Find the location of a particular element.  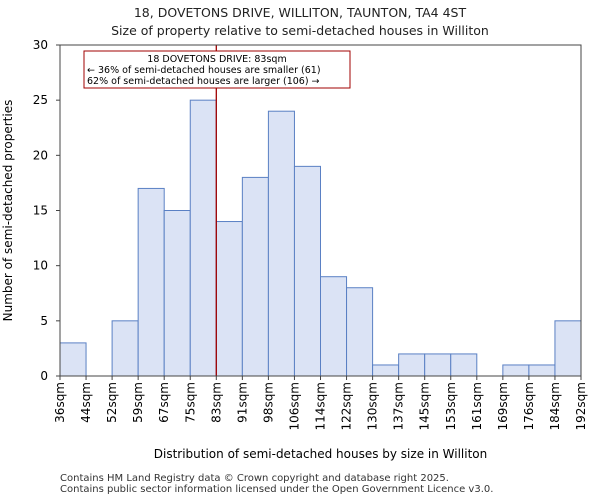

annotation-box is located at coordinates (217, 69).